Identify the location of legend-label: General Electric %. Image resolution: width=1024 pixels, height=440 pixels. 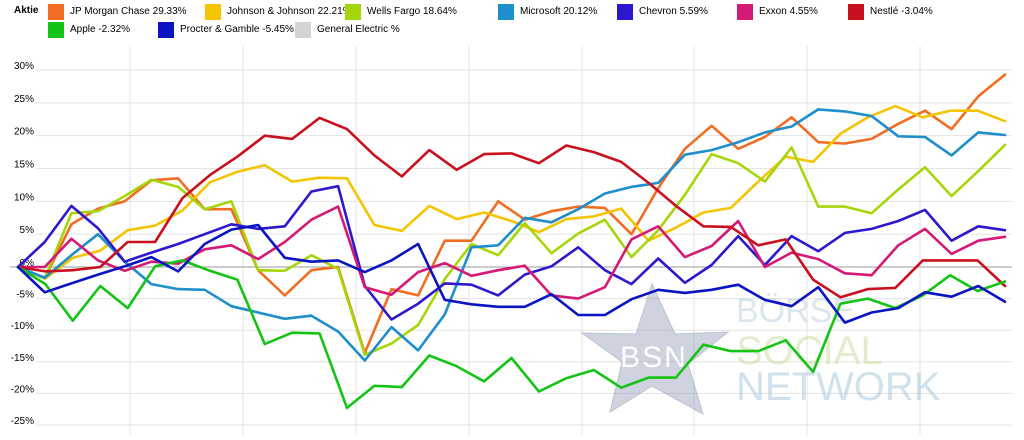
(358, 29).